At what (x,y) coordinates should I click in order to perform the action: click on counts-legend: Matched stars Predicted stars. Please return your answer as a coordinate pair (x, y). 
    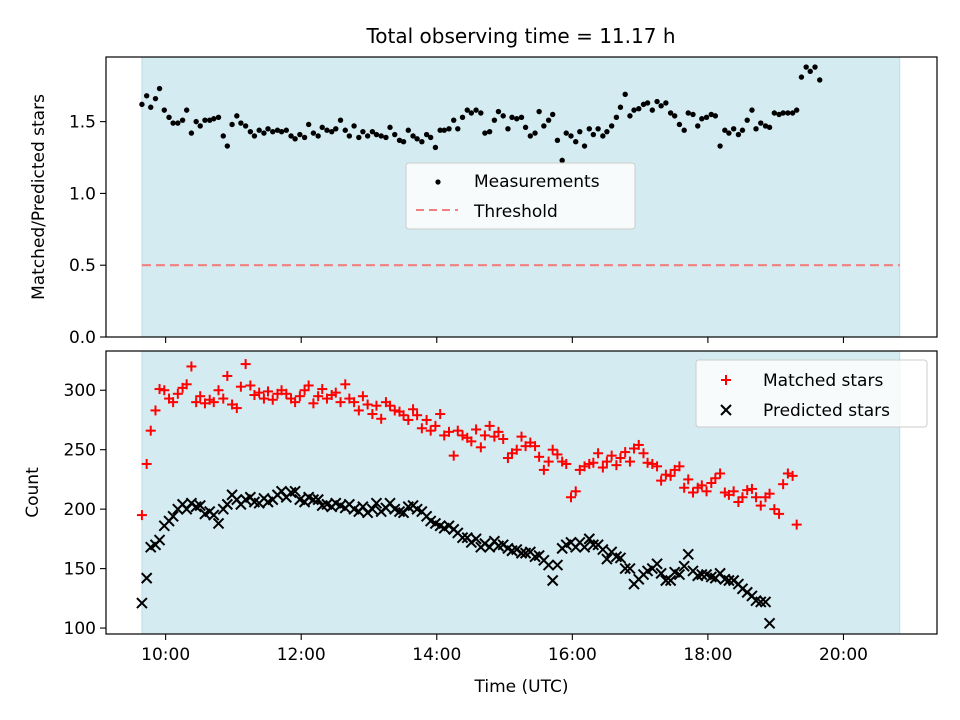
    Looking at the image, I should click on (811, 393).